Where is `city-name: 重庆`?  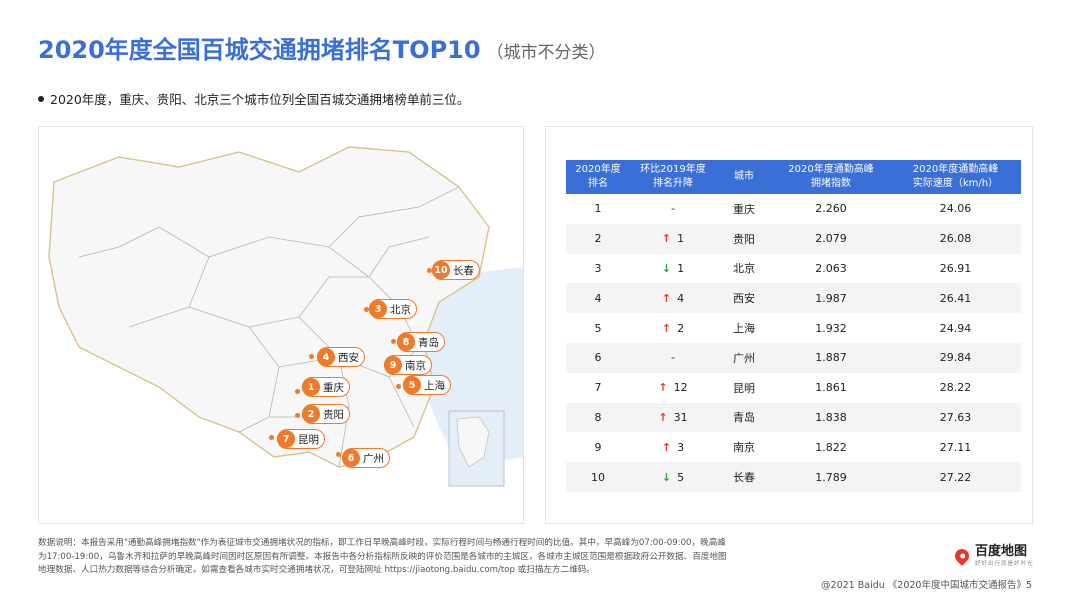
city-name: 重庆 is located at coordinates (333, 387).